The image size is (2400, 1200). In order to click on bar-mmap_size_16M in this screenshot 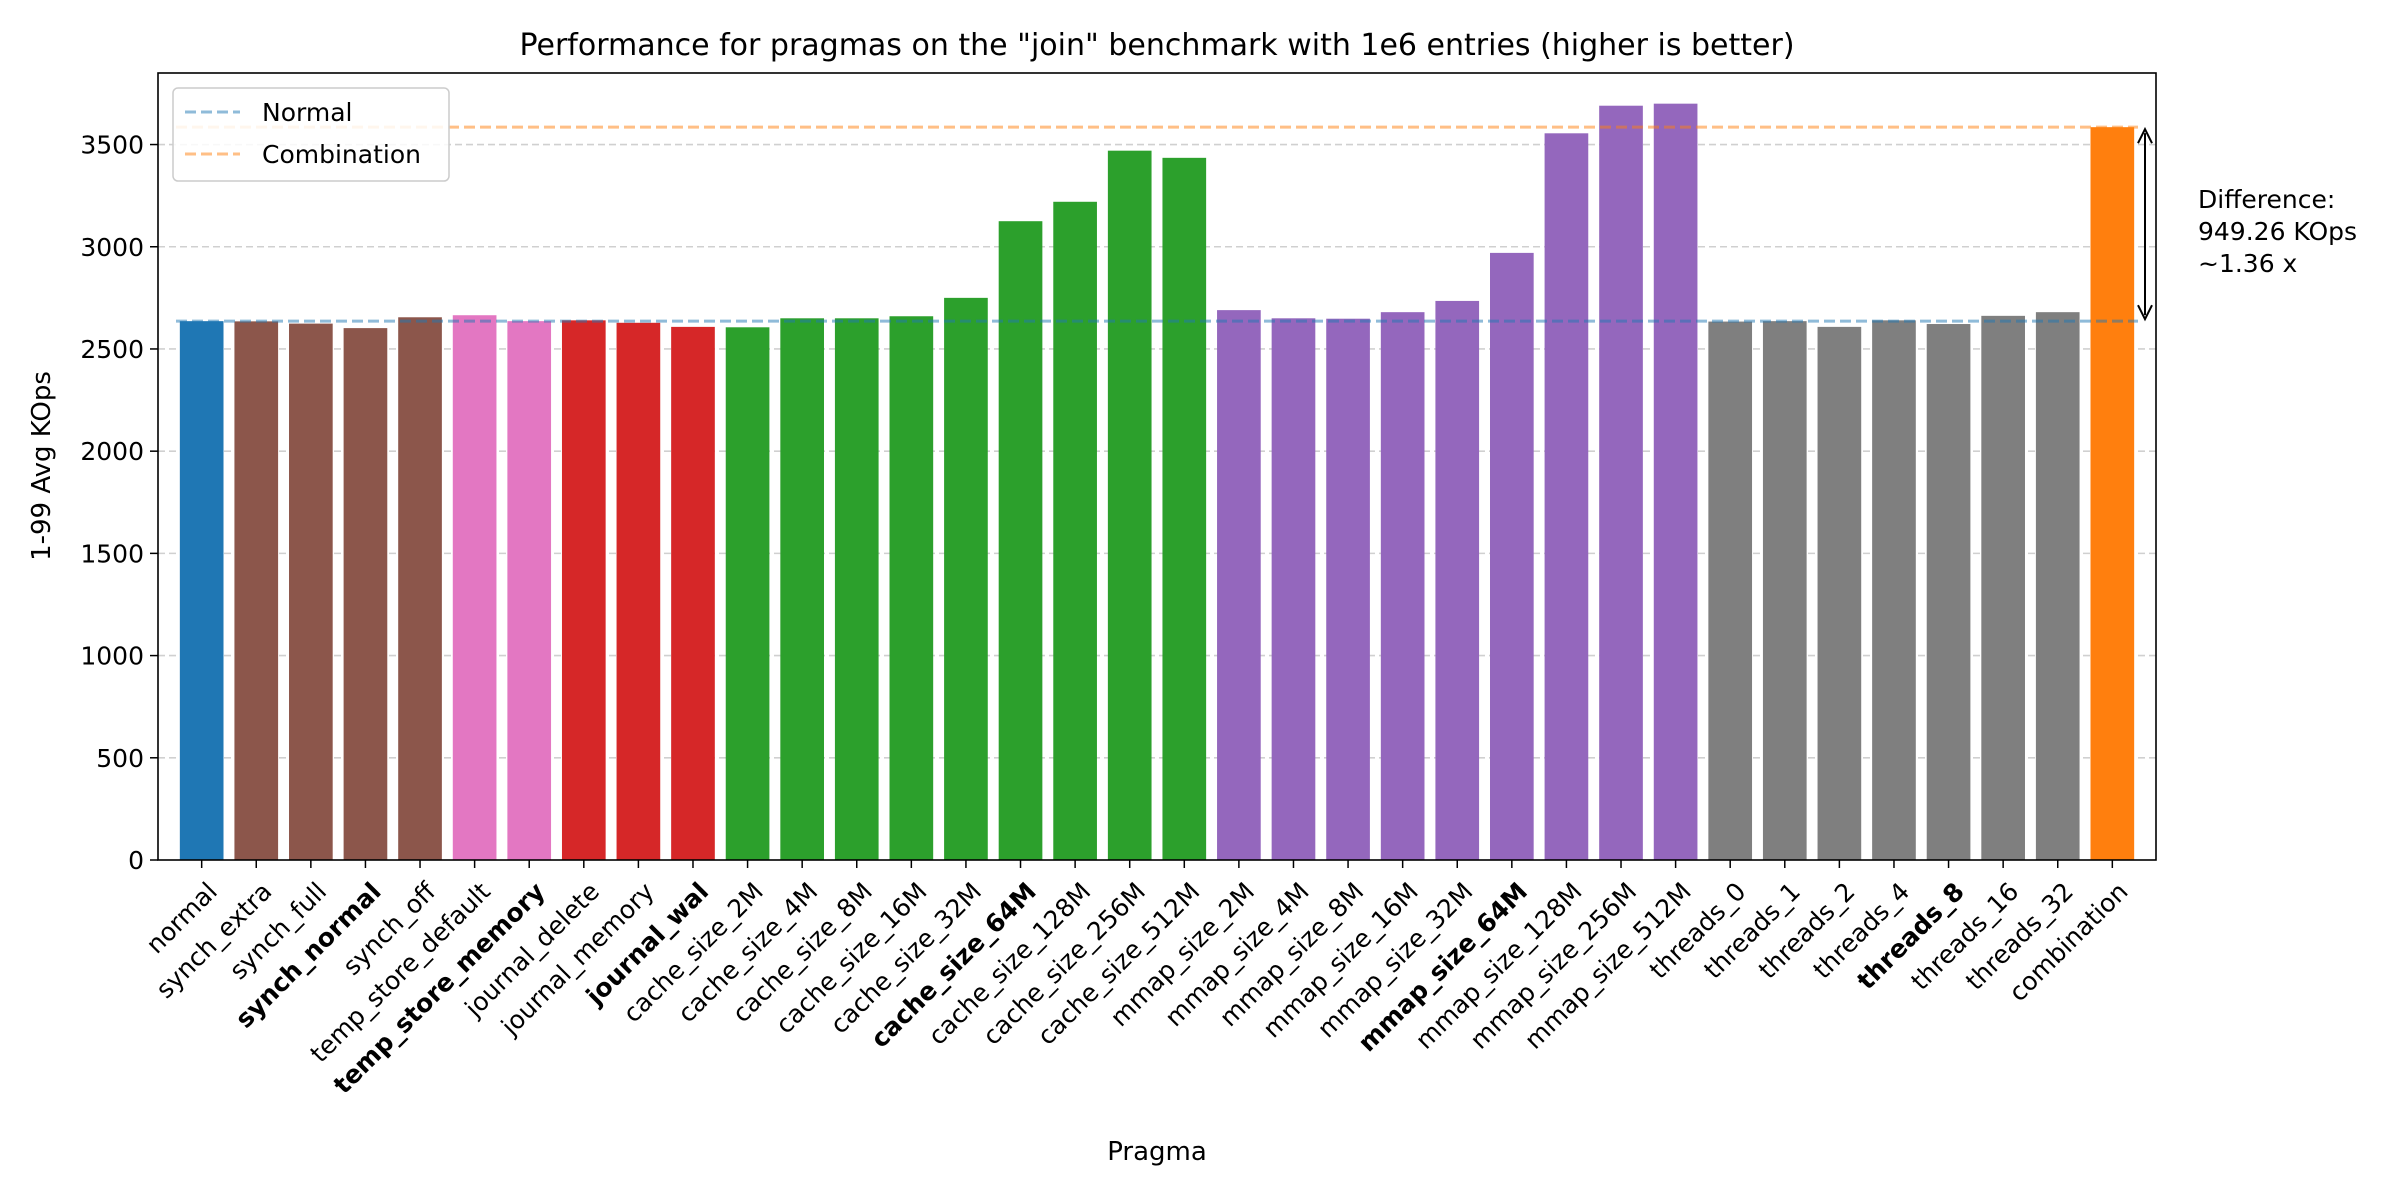, I will do `click(1402, 586)`.